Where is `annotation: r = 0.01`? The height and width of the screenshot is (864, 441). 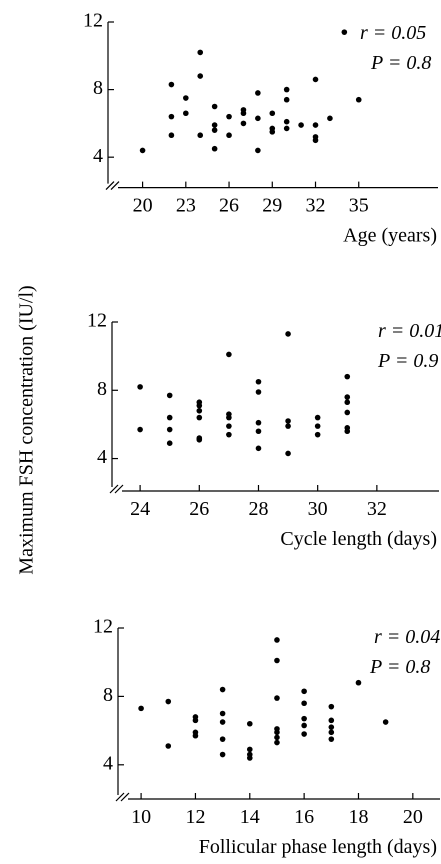 annotation: r = 0.01 is located at coordinates (409, 331).